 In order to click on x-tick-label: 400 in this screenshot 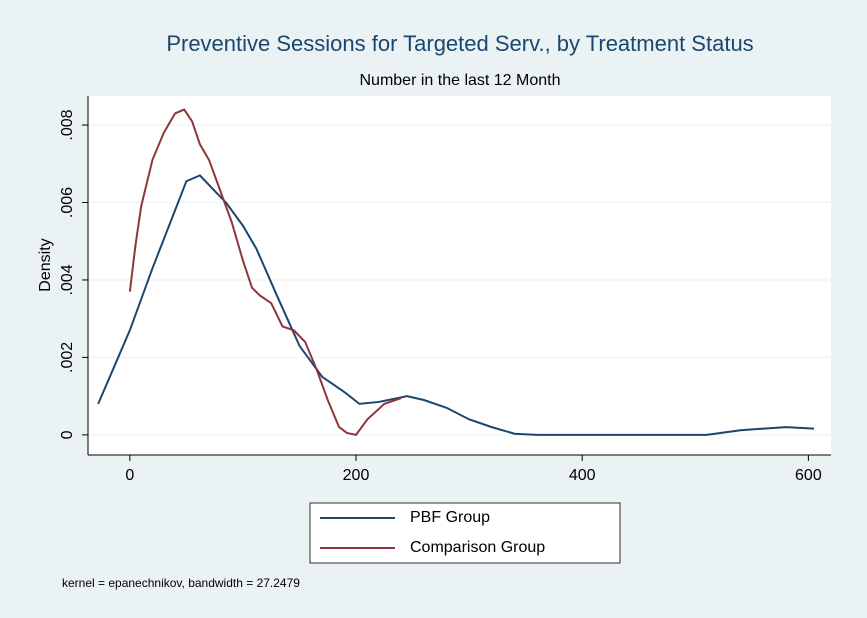, I will do `click(582, 475)`.